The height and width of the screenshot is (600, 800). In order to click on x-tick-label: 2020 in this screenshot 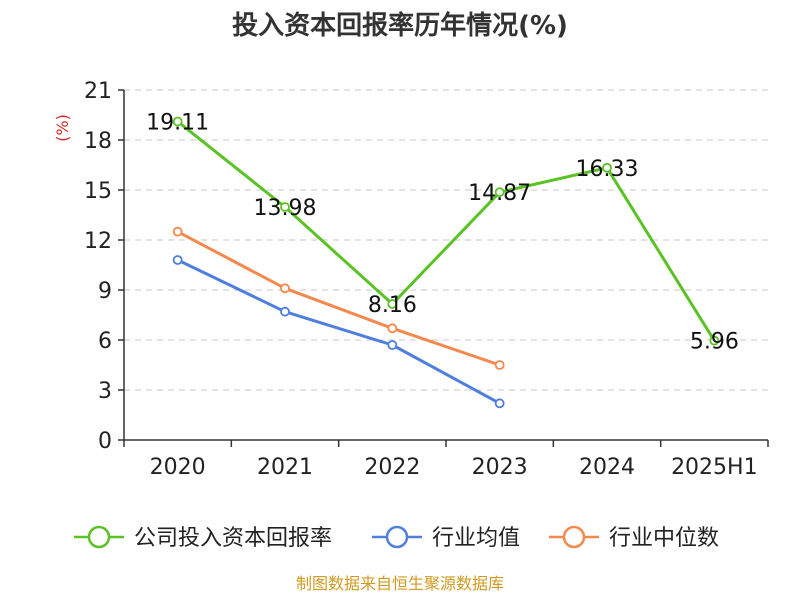, I will do `click(178, 467)`.